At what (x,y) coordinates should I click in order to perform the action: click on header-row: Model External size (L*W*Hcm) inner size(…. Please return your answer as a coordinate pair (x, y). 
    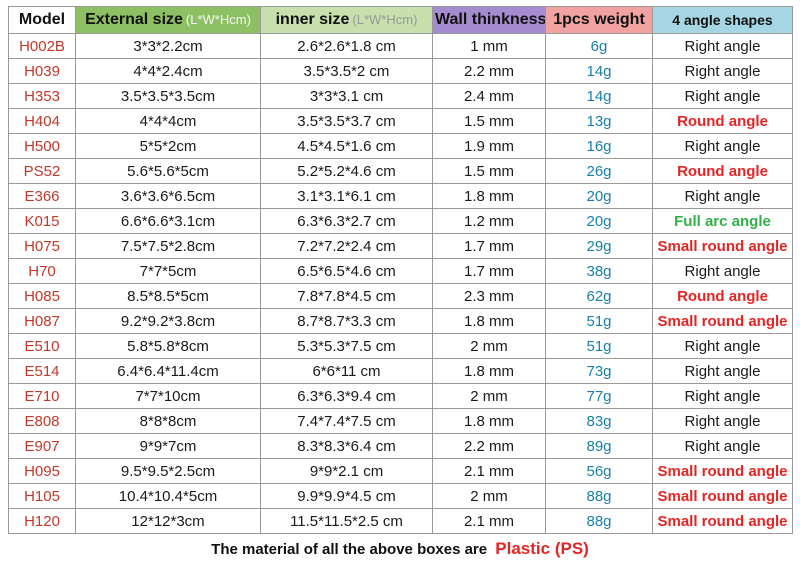
    Looking at the image, I should click on (400, 20).